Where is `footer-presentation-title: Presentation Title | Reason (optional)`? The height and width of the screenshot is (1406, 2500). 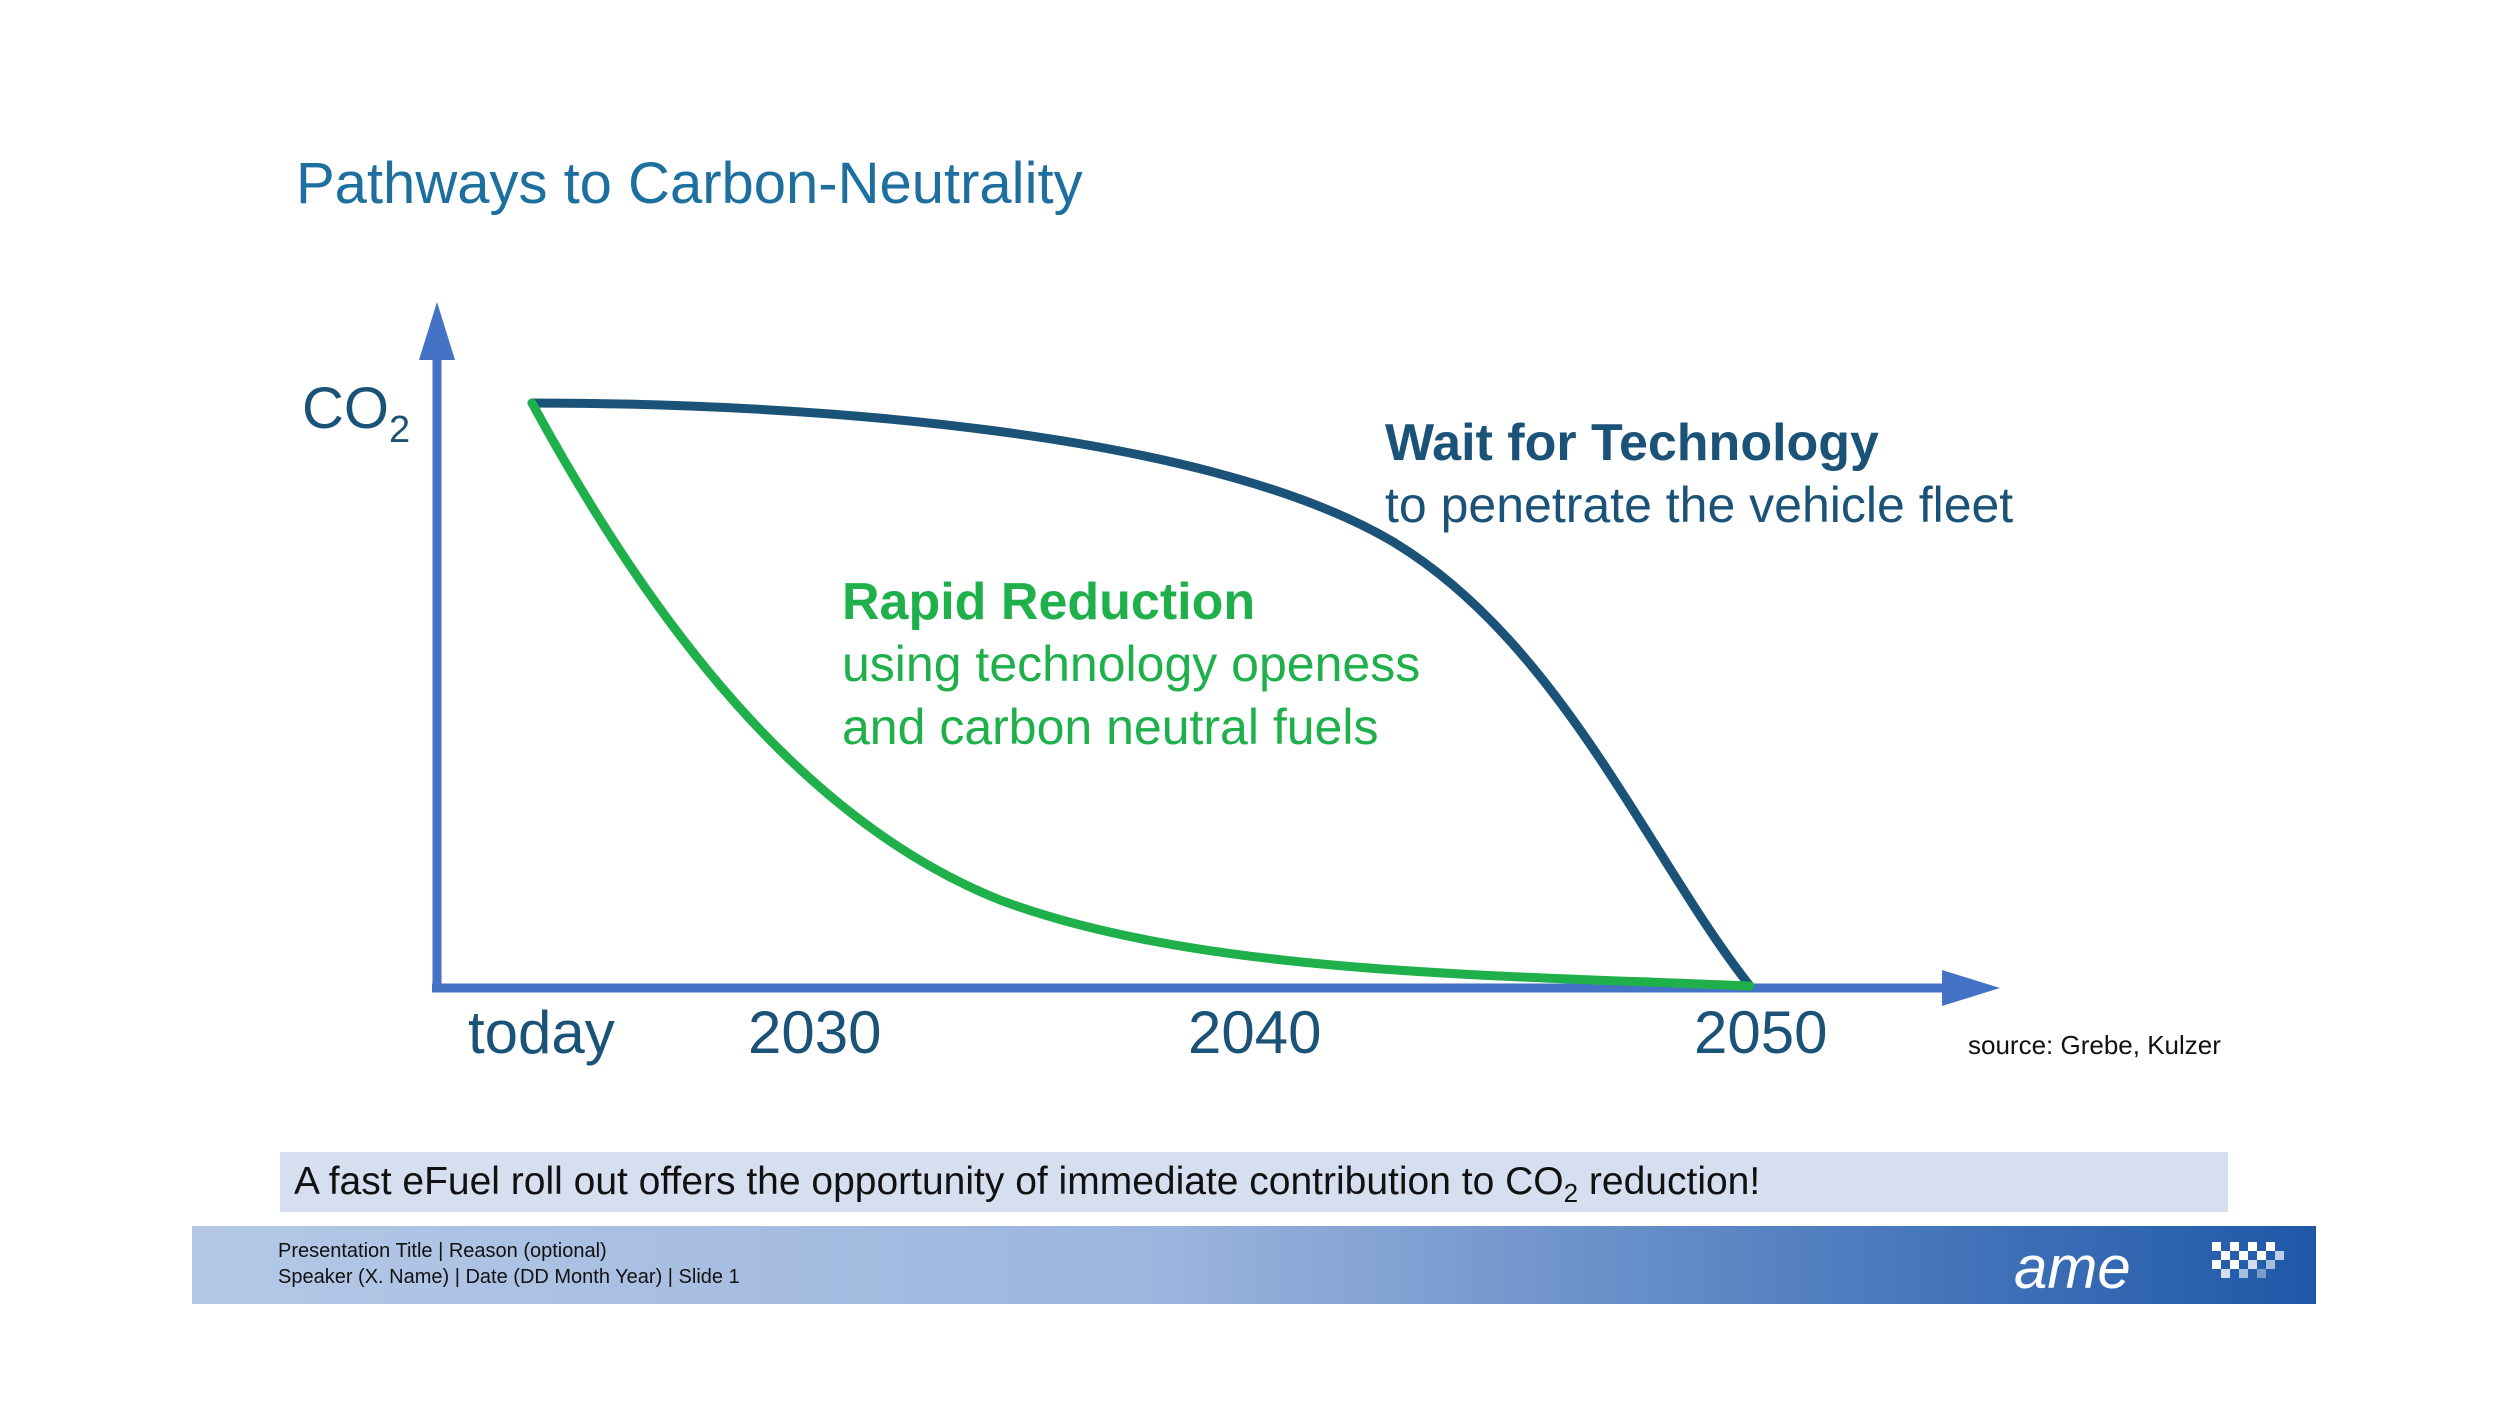
footer-presentation-title: Presentation Title | Reason (optional) is located at coordinates (442, 1251).